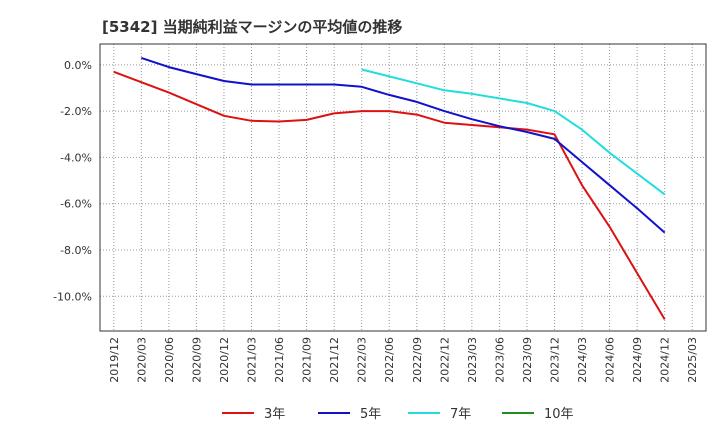 The width and height of the screenshot is (720, 440). Describe the element at coordinates (389, 360) in the screenshot. I see `x-tick-label: 2022/06` at that location.